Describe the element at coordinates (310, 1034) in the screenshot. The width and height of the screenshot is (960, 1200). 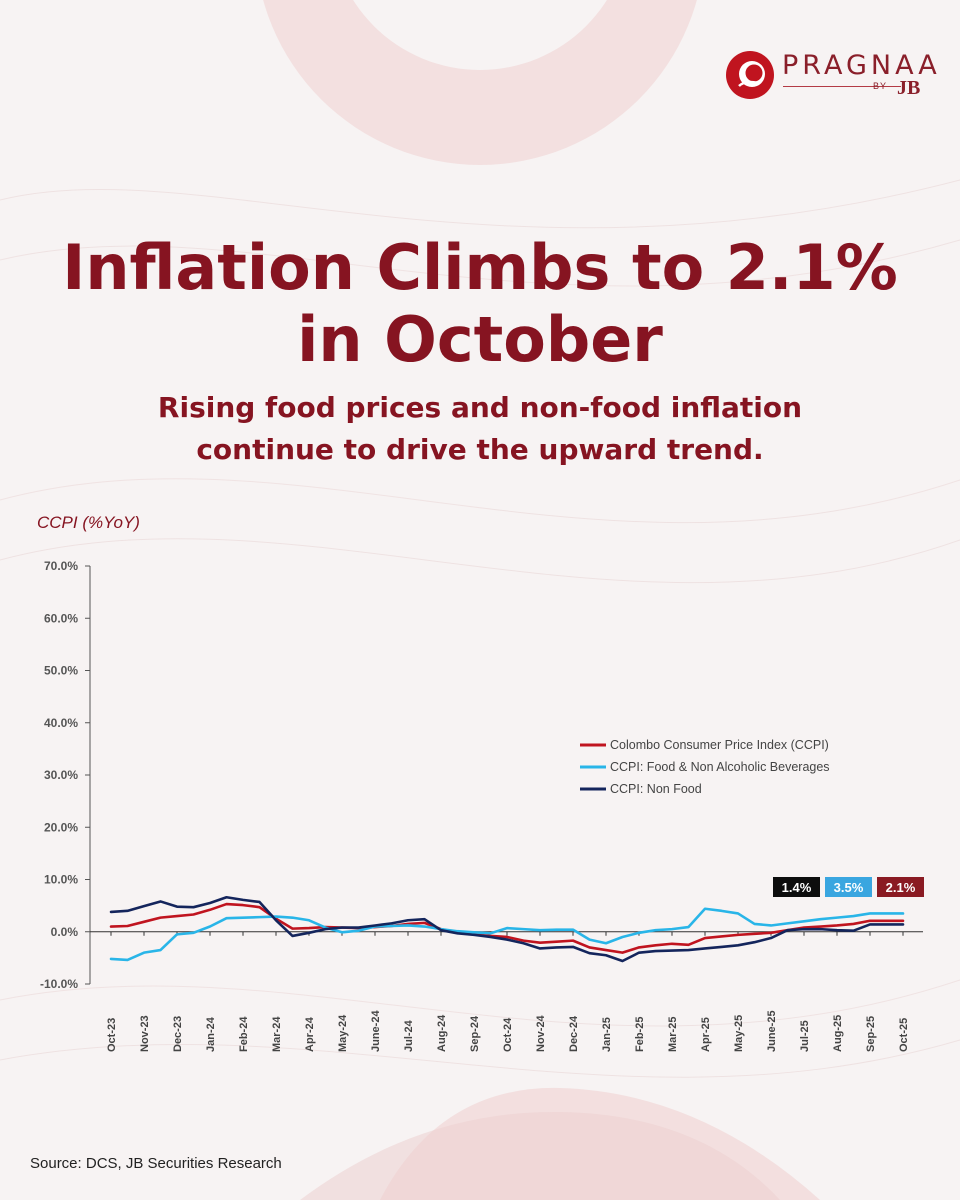
I see `x-tick-label: Apr-24` at that location.